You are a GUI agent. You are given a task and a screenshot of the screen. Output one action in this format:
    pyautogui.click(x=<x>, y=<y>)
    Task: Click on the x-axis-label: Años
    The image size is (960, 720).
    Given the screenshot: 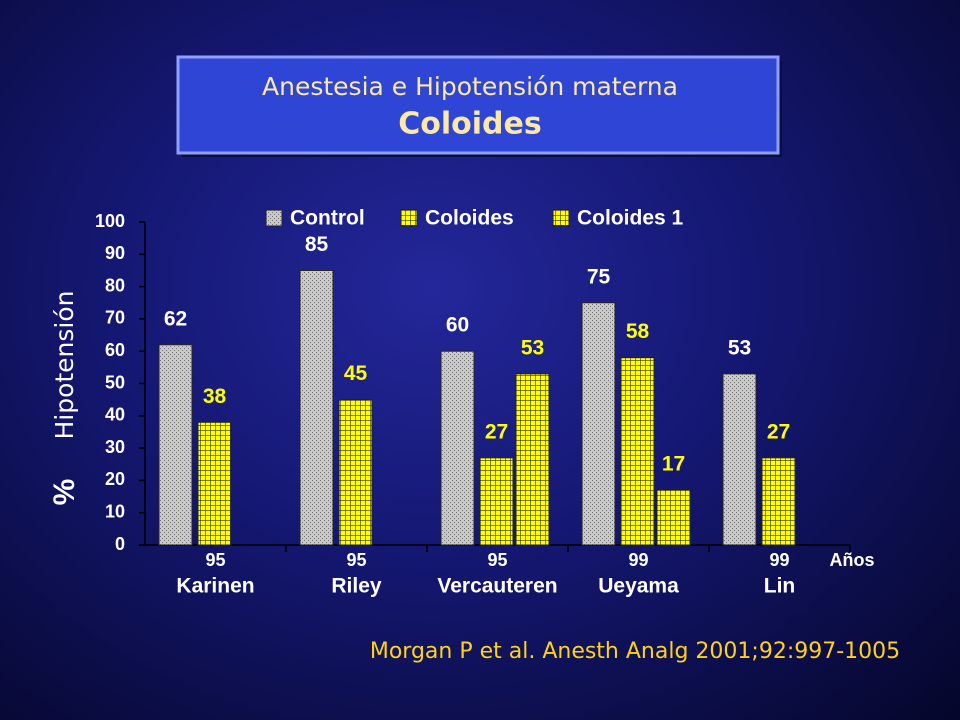 What is the action you would take?
    pyautogui.click(x=852, y=560)
    